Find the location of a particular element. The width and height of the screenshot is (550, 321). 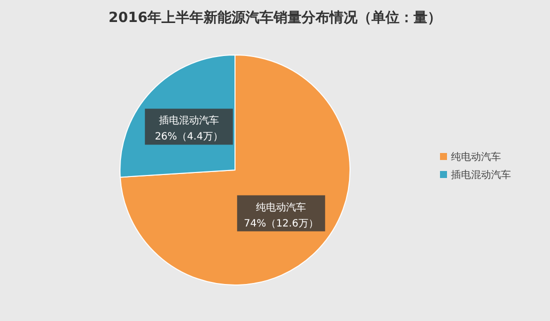

legend-label: 纯电动汽车 is located at coordinates (476, 157).